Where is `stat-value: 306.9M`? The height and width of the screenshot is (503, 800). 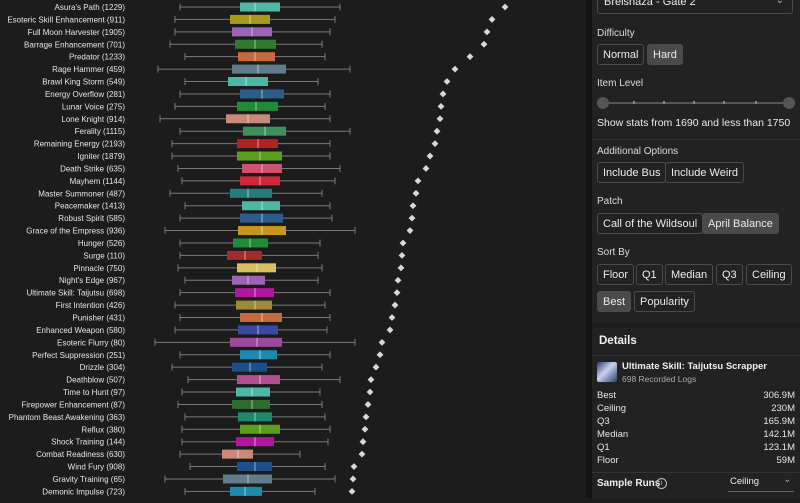 stat-value: 306.9M is located at coordinates (779, 395).